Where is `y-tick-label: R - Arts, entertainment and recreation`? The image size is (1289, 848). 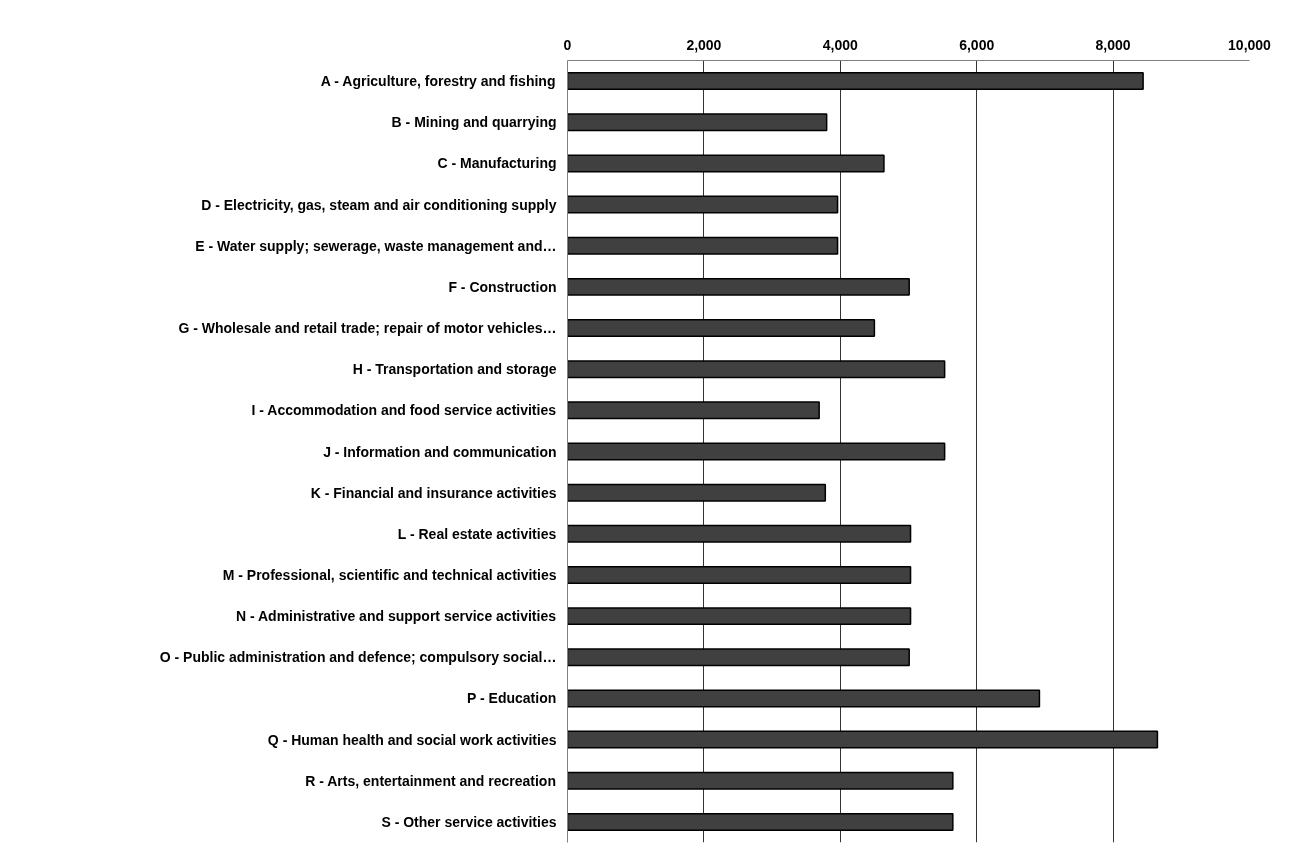
y-tick-label: R - Arts, entertainment and recreation is located at coordinates (430, 780).